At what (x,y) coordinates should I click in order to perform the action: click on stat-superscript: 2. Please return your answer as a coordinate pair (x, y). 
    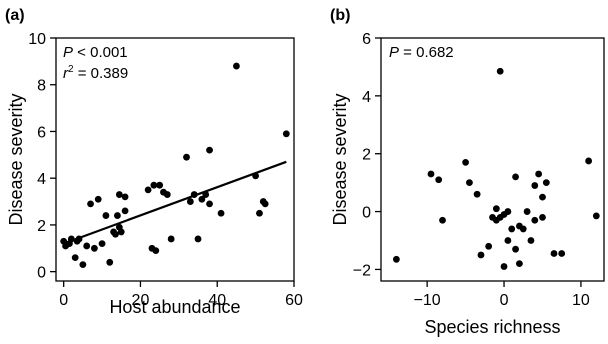
    Looking at the image, I should click on (71, 69).